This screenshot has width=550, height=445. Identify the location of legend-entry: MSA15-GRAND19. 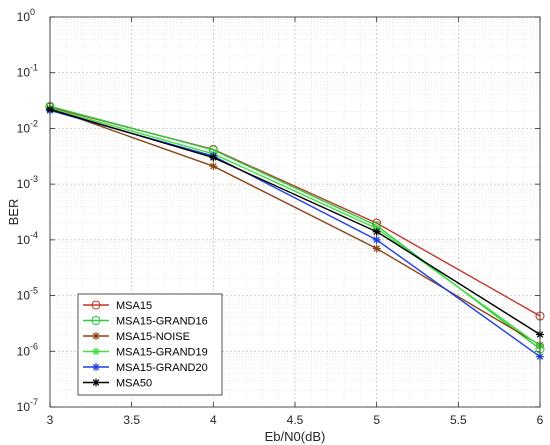
(145, 353).